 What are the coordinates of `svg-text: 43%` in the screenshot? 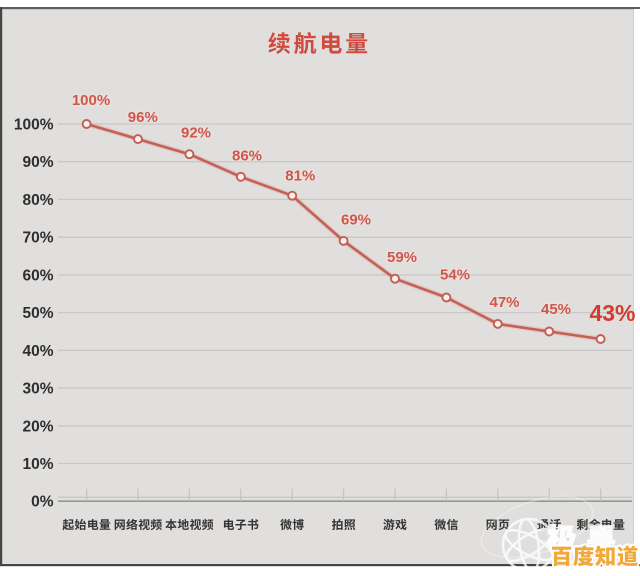 It's located at (612, 313).